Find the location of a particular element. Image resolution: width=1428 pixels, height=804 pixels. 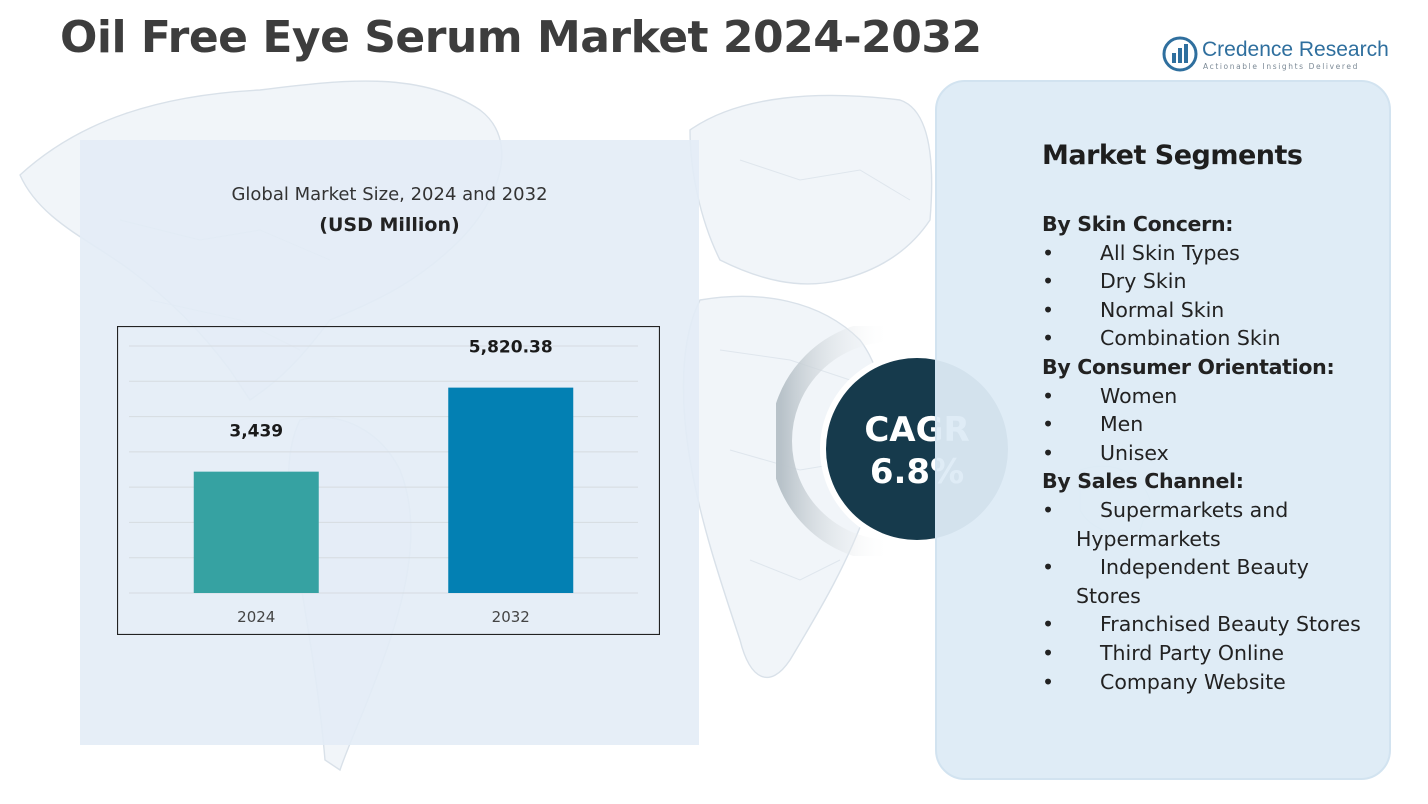

bar-chart-logo-icon is located at coordinates (1180, 54).